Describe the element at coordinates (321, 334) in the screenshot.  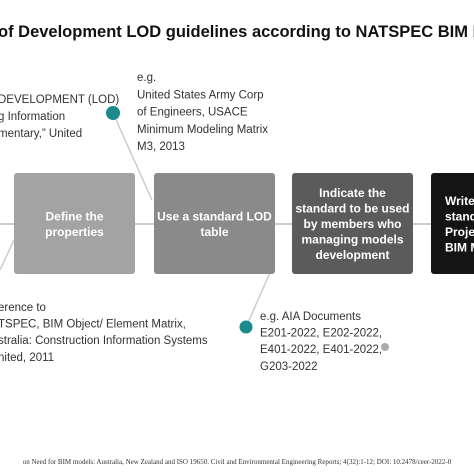
I see `note-text: E201-2022, E202-2022,` at that location.